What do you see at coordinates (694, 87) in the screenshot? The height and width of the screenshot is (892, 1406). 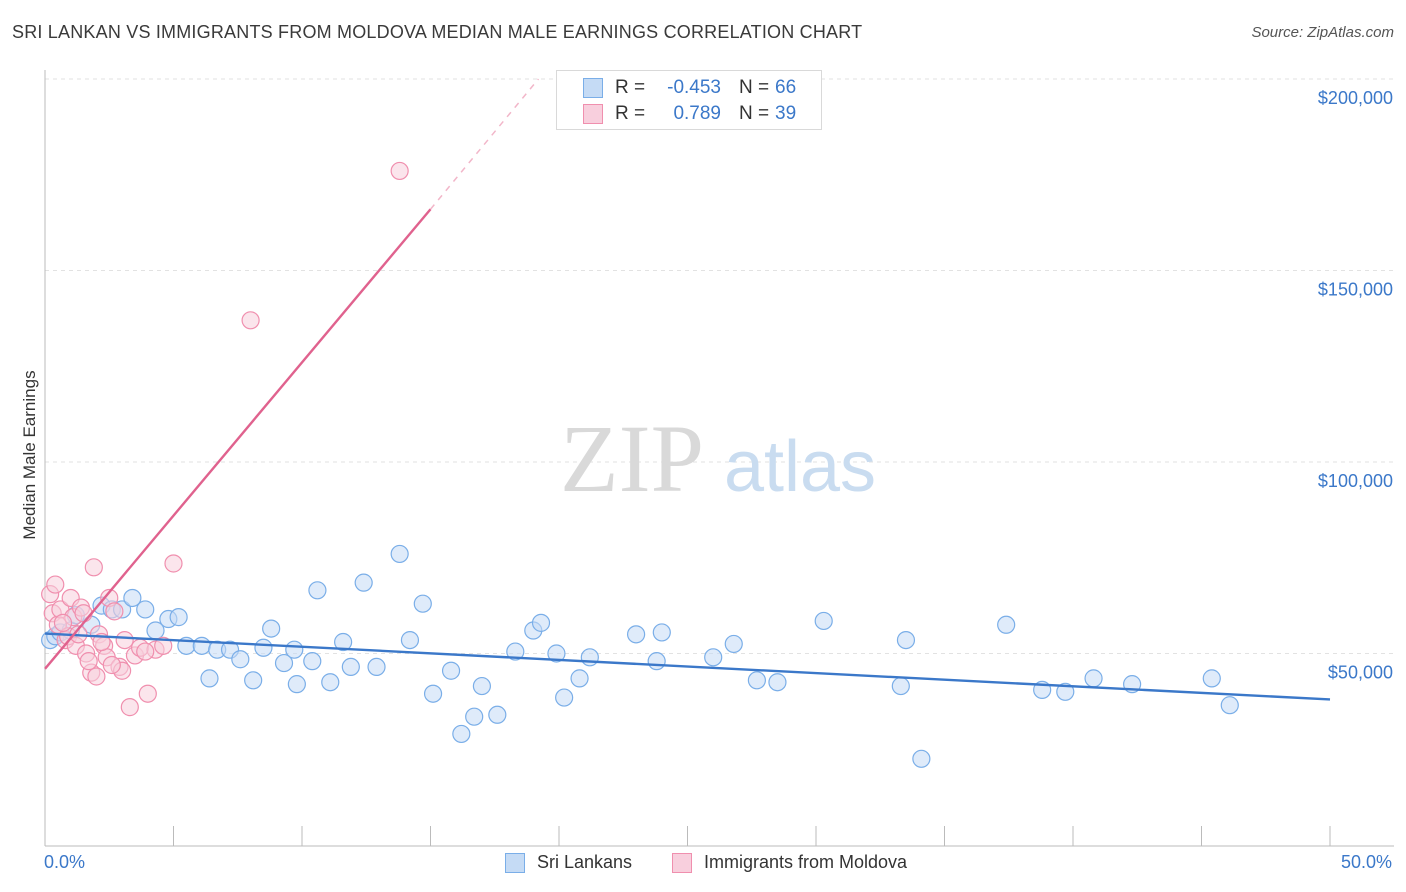 I see `legend-r-value: -0.453` at bounding box center [694, 87].